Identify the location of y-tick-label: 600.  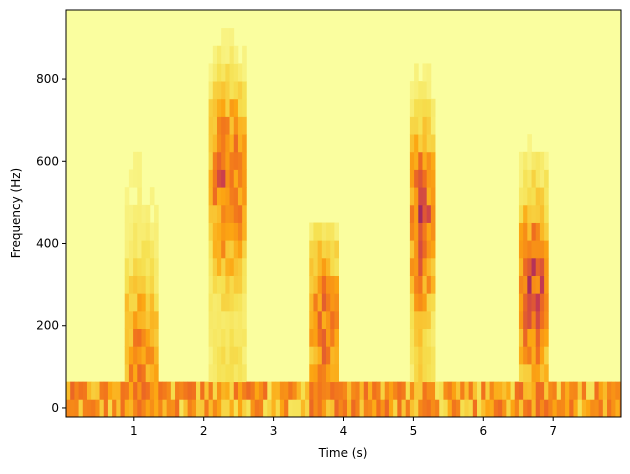
(47, 161).